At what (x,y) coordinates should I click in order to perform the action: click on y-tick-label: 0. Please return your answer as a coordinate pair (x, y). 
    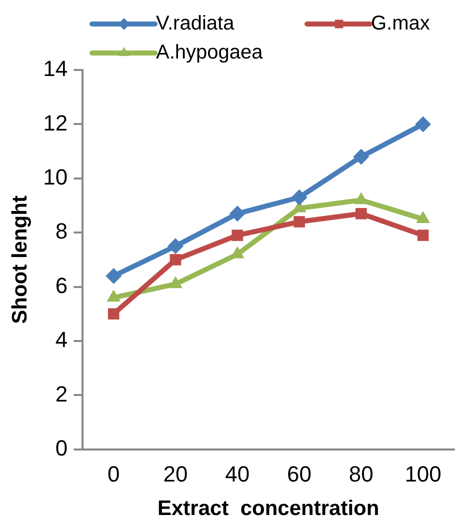
    Looking at the image, I should click on (61, 447).